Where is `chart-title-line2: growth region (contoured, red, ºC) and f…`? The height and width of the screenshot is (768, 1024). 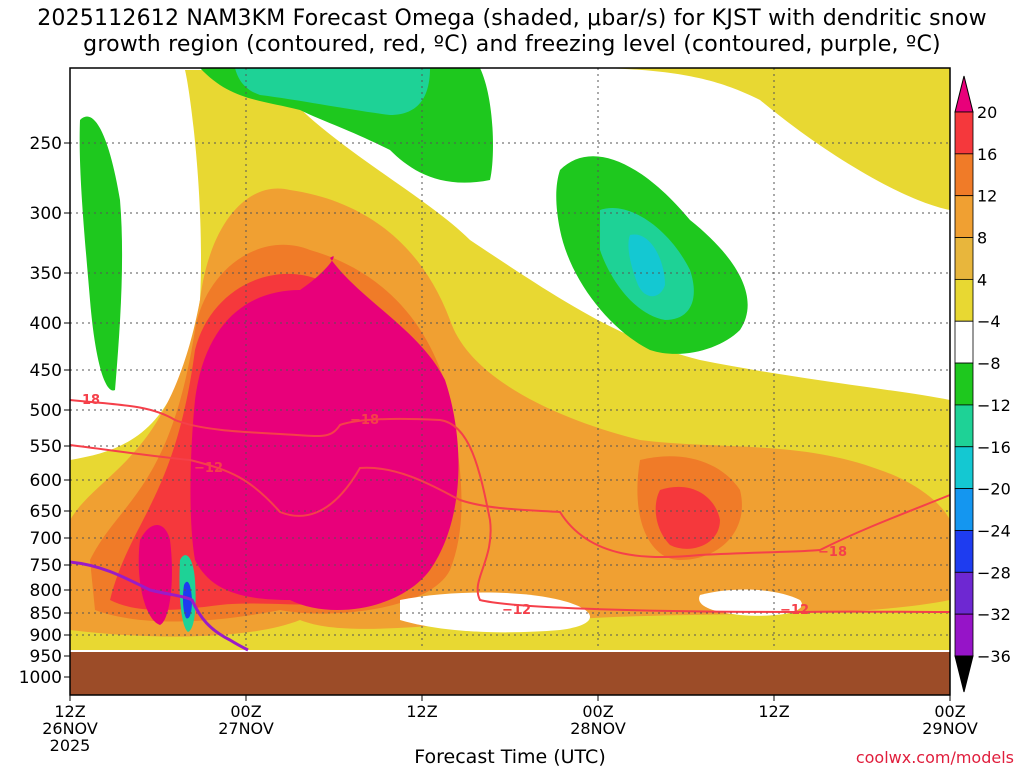
chart-title-line2: growth region (contoured, red, ºC) and f… is located at coordinates (512, 44).